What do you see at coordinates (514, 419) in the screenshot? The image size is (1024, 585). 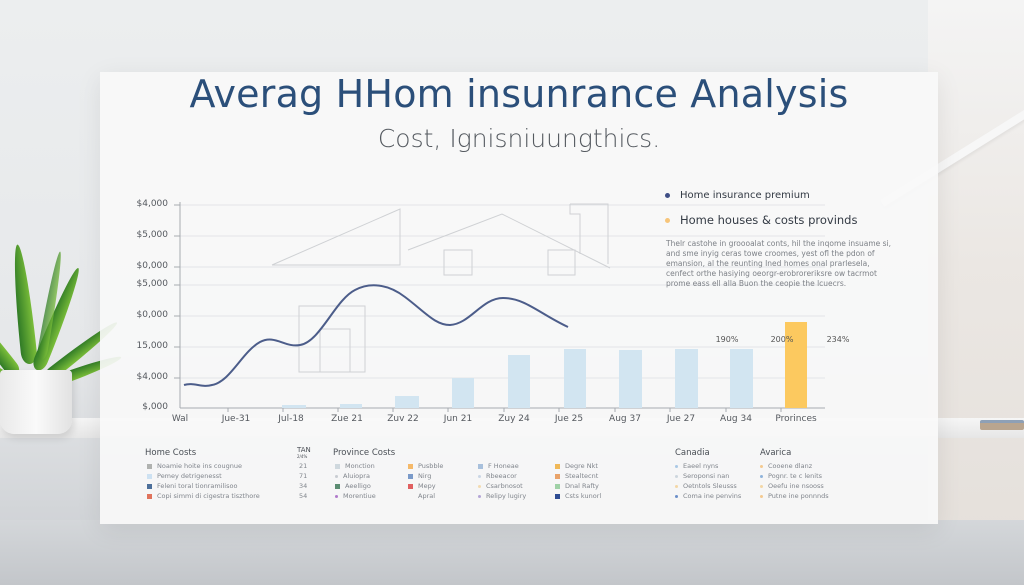 I see `x-tick-label: Zuy 24` at bounding box center [514, 419].